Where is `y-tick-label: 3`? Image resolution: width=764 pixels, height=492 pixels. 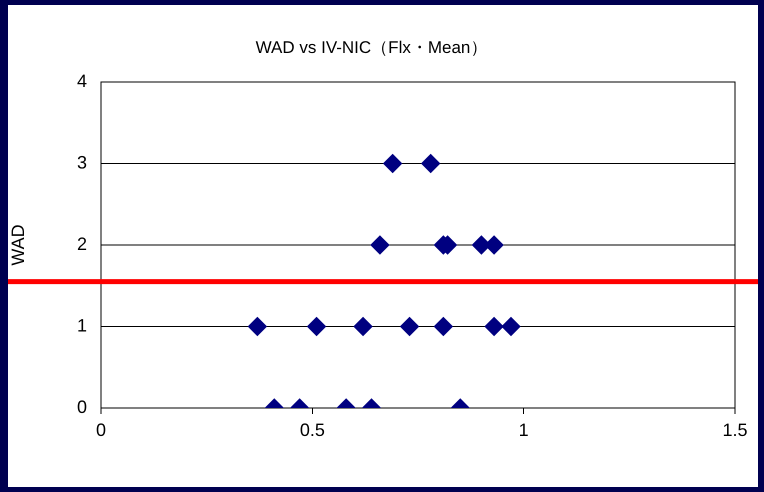
y-tick-label: 3 is located at coordinates (81, 162).